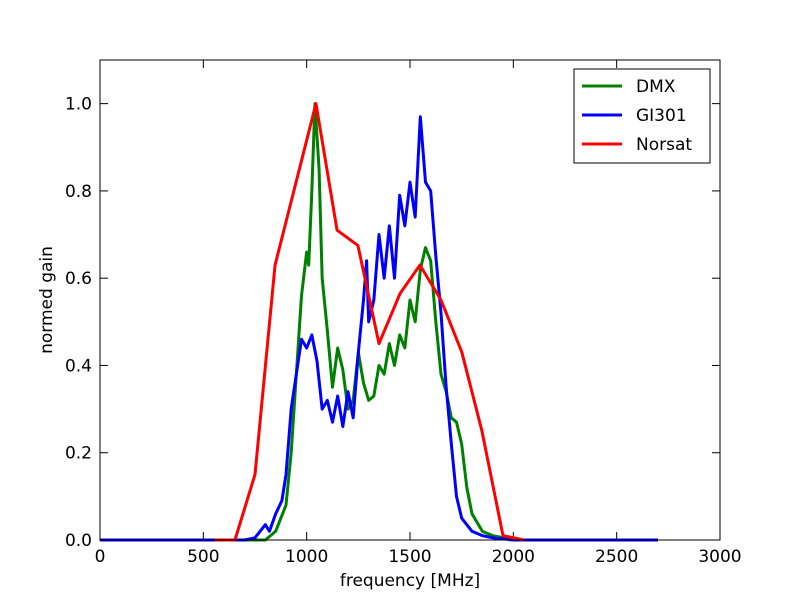 Image resolution: width=800 pixels, height=604 pixels. I want to click on x-tick-label: 1500, so click(409, 557).